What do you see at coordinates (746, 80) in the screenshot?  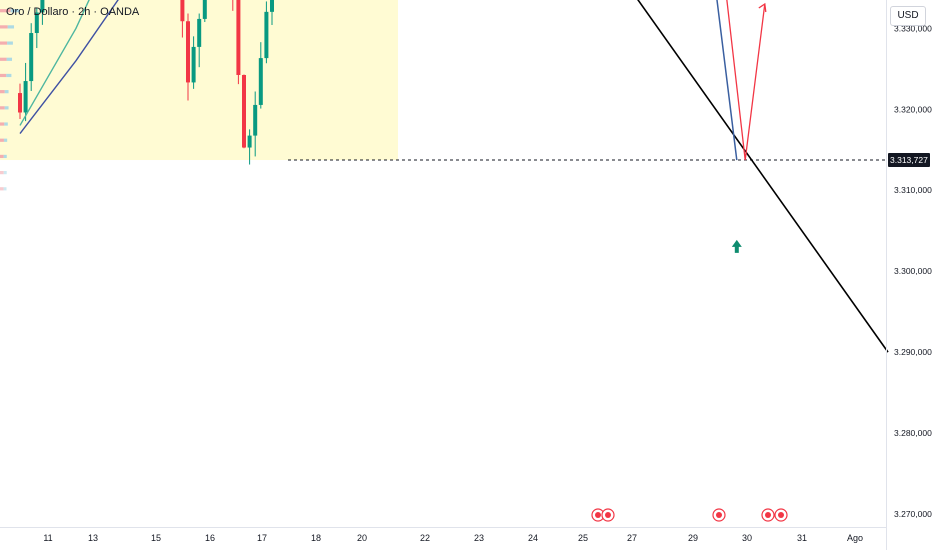 I see `projection-bounce-path` at bounding box center [746, 80].